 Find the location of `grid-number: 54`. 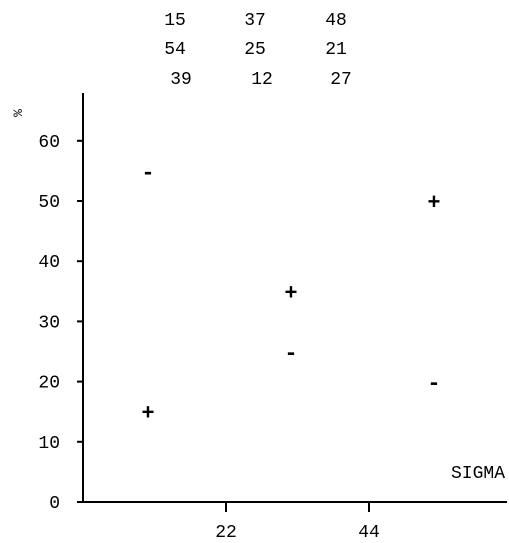

grid-number: 54 is located at coordinates (175, 50).